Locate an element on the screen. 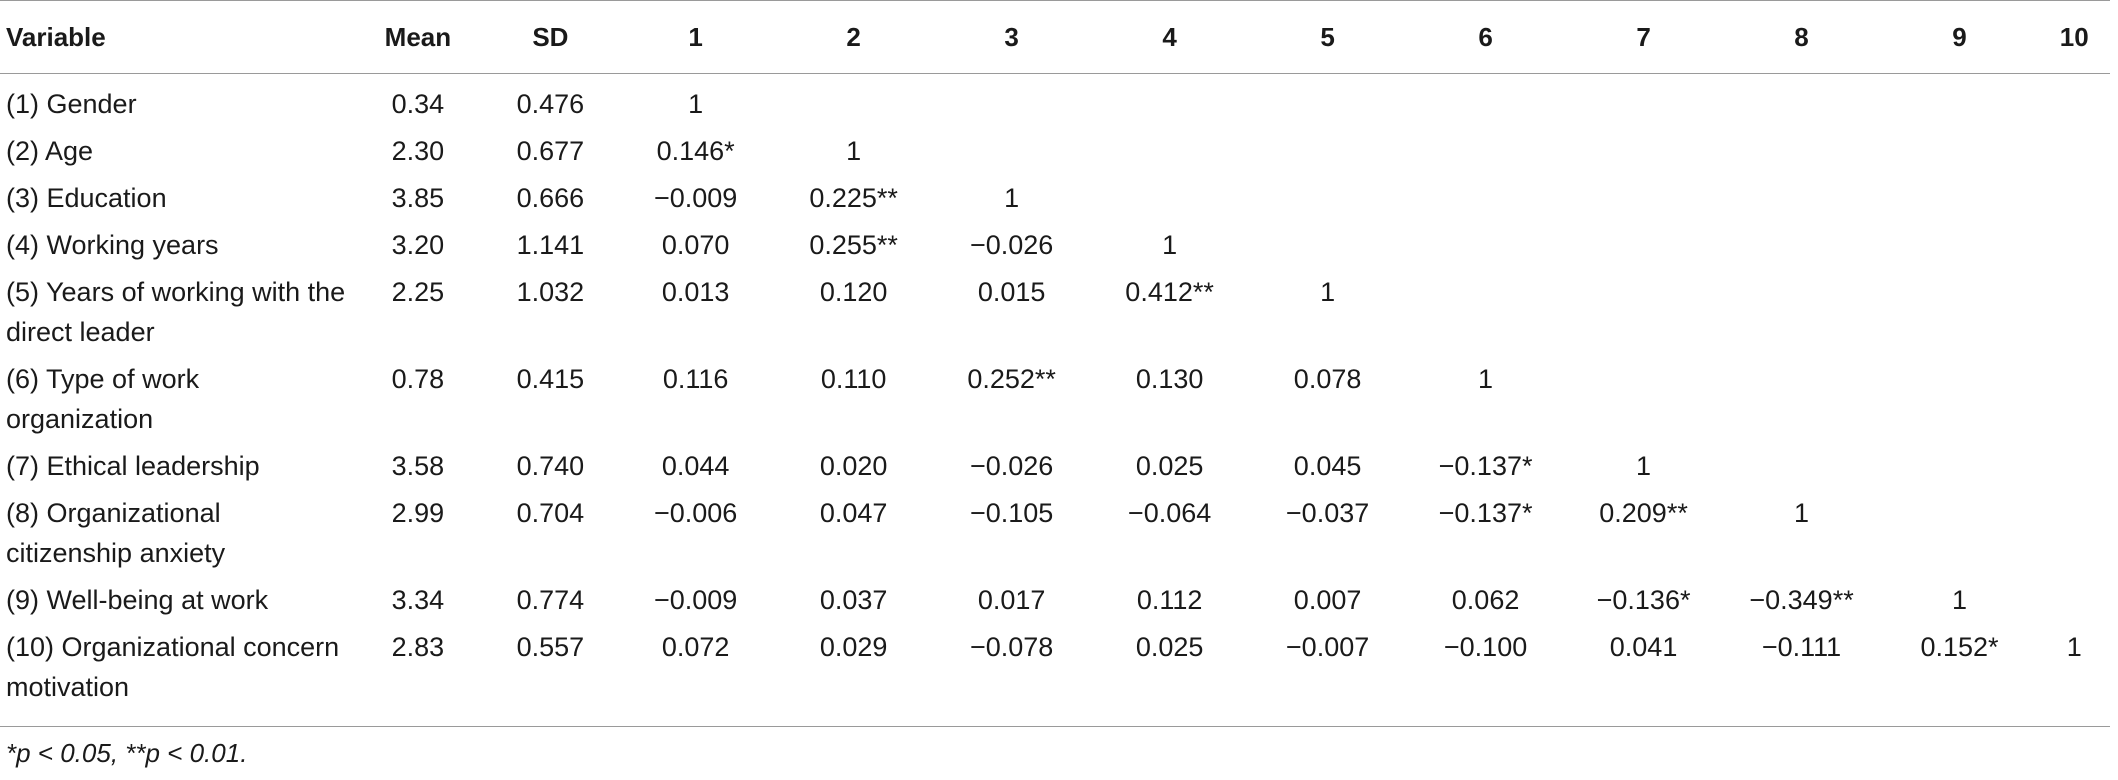 The width and height of the screenshot is (2118, 780). variable-name-cell: (8) Organizational citizenship anxiety is located at coordinates (116, 533).